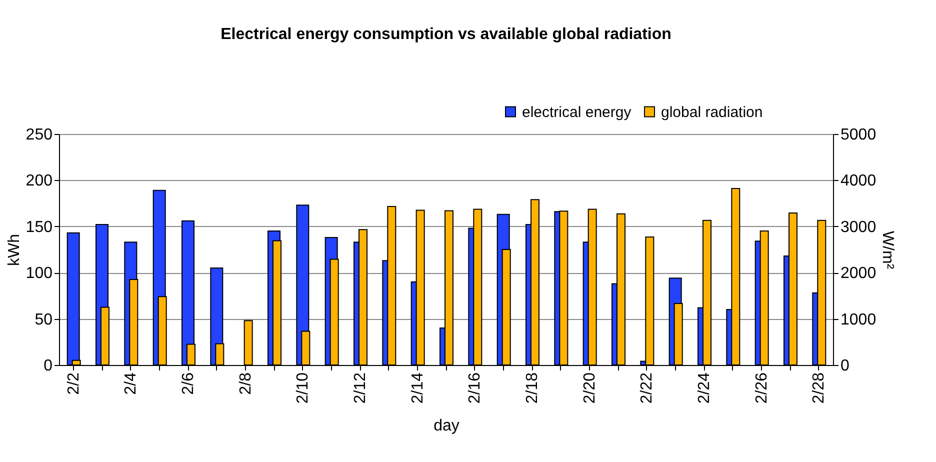 Image resolution: width=936 pixels, height=462 pixels. I want to click on x-tick-label: 2/2, so click(73, 383).